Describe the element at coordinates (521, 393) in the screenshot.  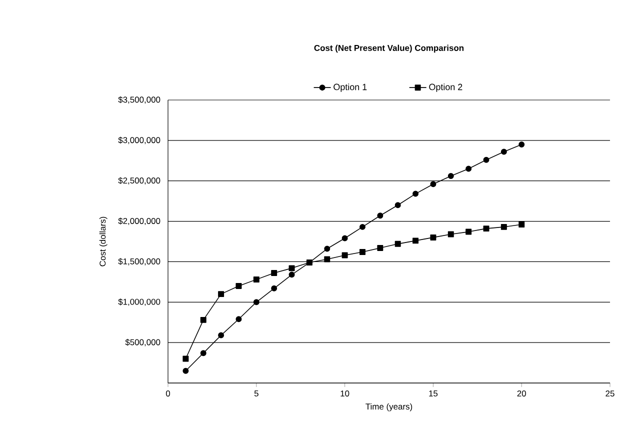
I see `x-tick-label: 20` at that location.